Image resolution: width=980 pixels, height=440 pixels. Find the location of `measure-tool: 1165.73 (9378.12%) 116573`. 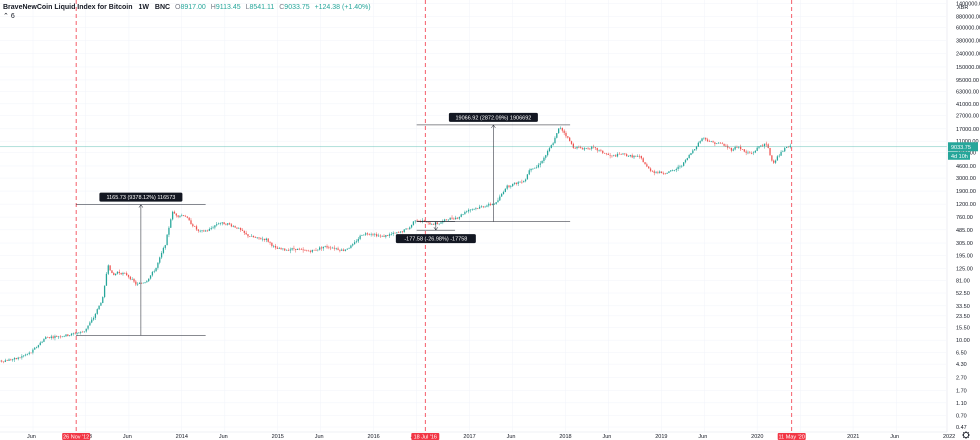

measure-tool: 1165.73 (9378.12%) 116573 is located at coordinates (141, 264).